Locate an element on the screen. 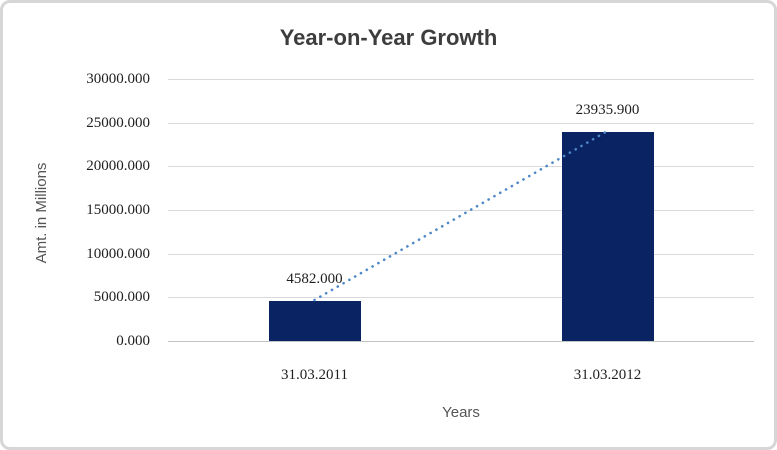 The width and height of the screenshot is (777, 450). bar-31.03.2011 is located at coordinates (314, 320).